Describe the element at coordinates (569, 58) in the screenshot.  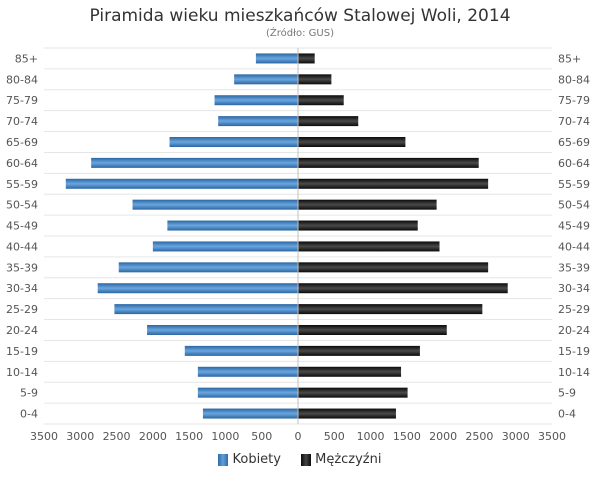
I see `category-label-right: 85+` at that location.